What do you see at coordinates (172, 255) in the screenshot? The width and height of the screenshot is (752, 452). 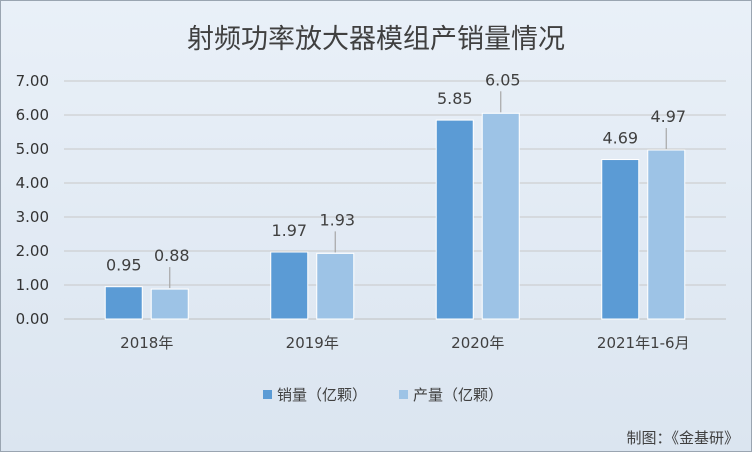 I see `data-label: 0.88` at bounding box center [172, 255].